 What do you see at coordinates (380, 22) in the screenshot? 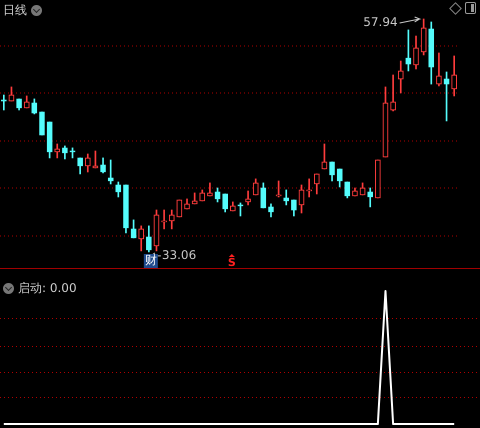
I see `annotation: 57.94` at bounding box center [380, 22].